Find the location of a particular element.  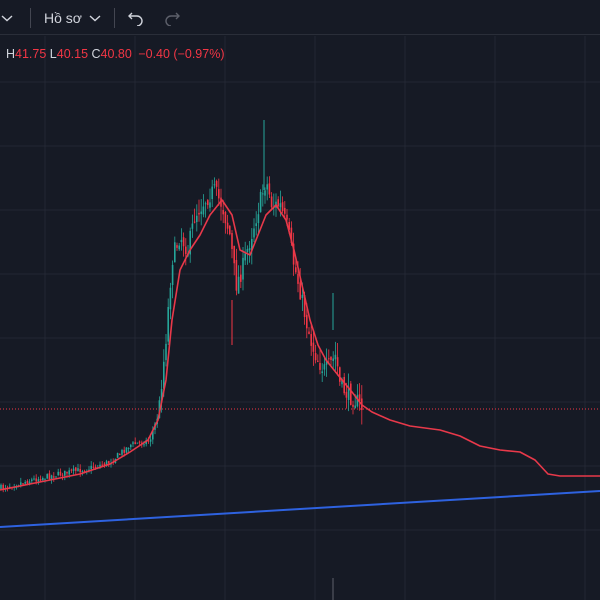

toolbar-divider is located at coordinates (30, 18).